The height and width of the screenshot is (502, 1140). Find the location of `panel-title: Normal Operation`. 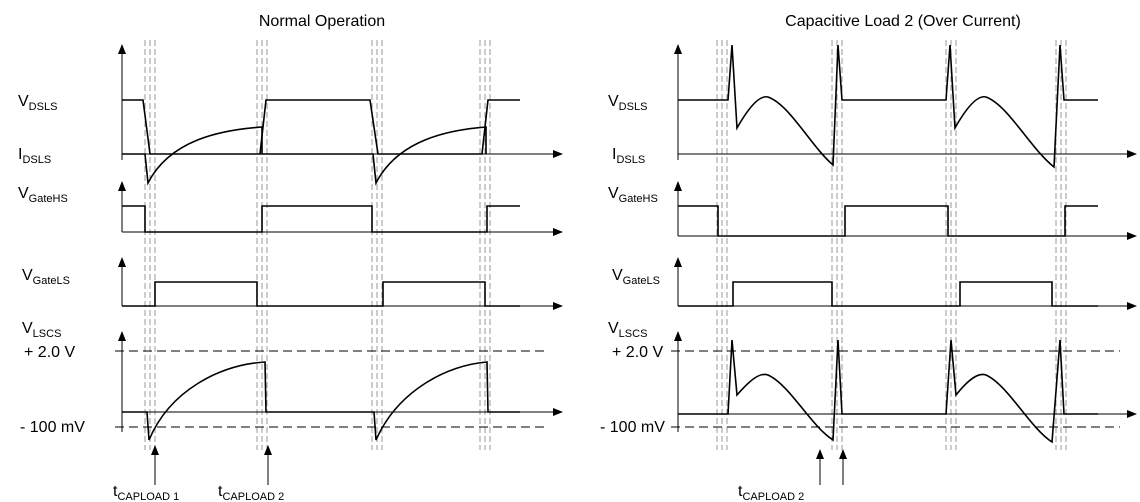

panel-title: Normal Operation is located at coordinates (322, 21).